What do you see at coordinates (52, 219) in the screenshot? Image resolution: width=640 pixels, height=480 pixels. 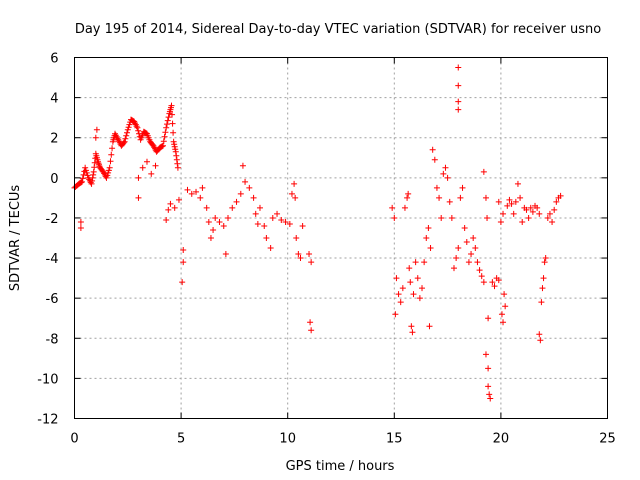 I see `y-tick-label: -2` at bounding box center [52, 219].